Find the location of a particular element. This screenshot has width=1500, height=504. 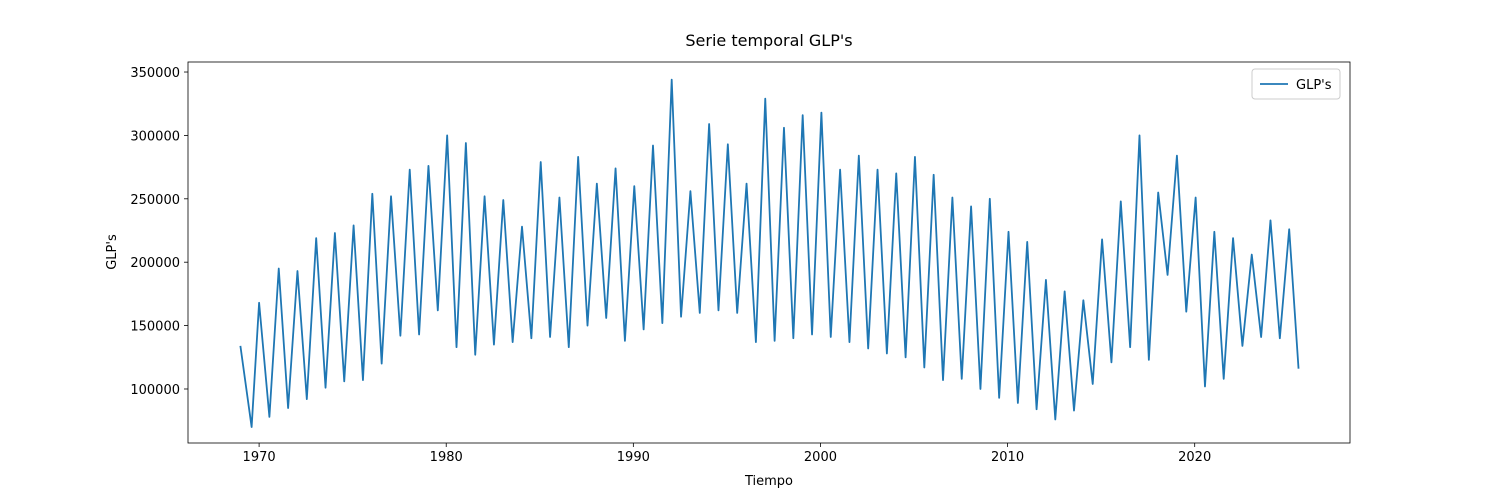

x-tick-label: 1970 is located at coordinates (259, 457).